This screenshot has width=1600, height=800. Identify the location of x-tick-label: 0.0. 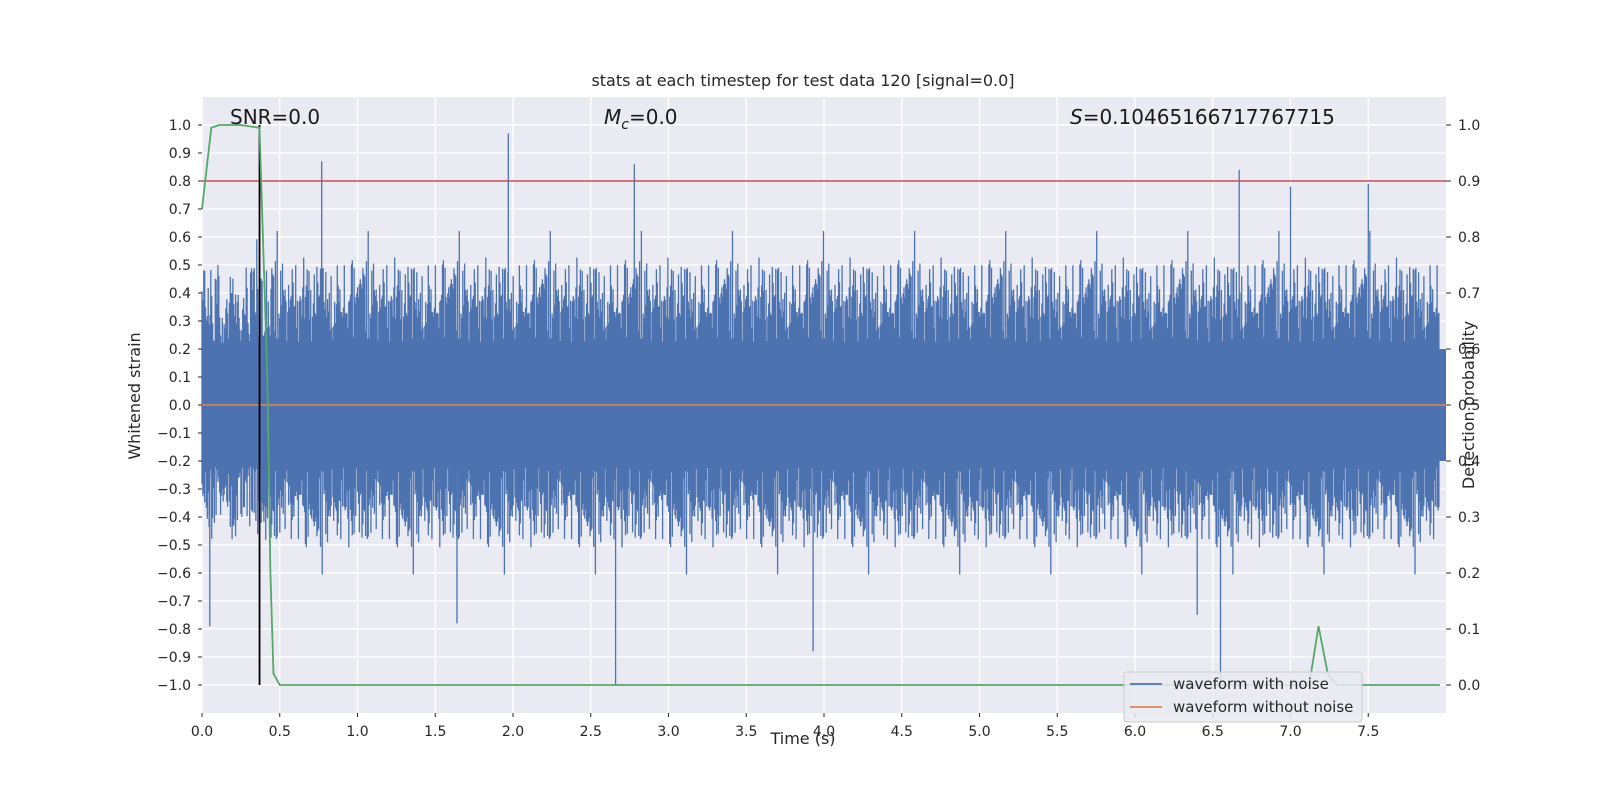
(202, 732).